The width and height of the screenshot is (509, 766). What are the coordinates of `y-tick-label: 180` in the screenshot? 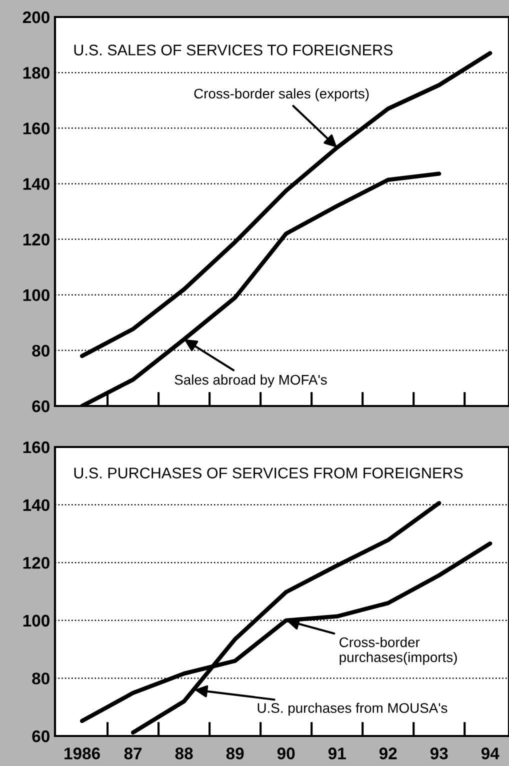 It's located at (36, 72).